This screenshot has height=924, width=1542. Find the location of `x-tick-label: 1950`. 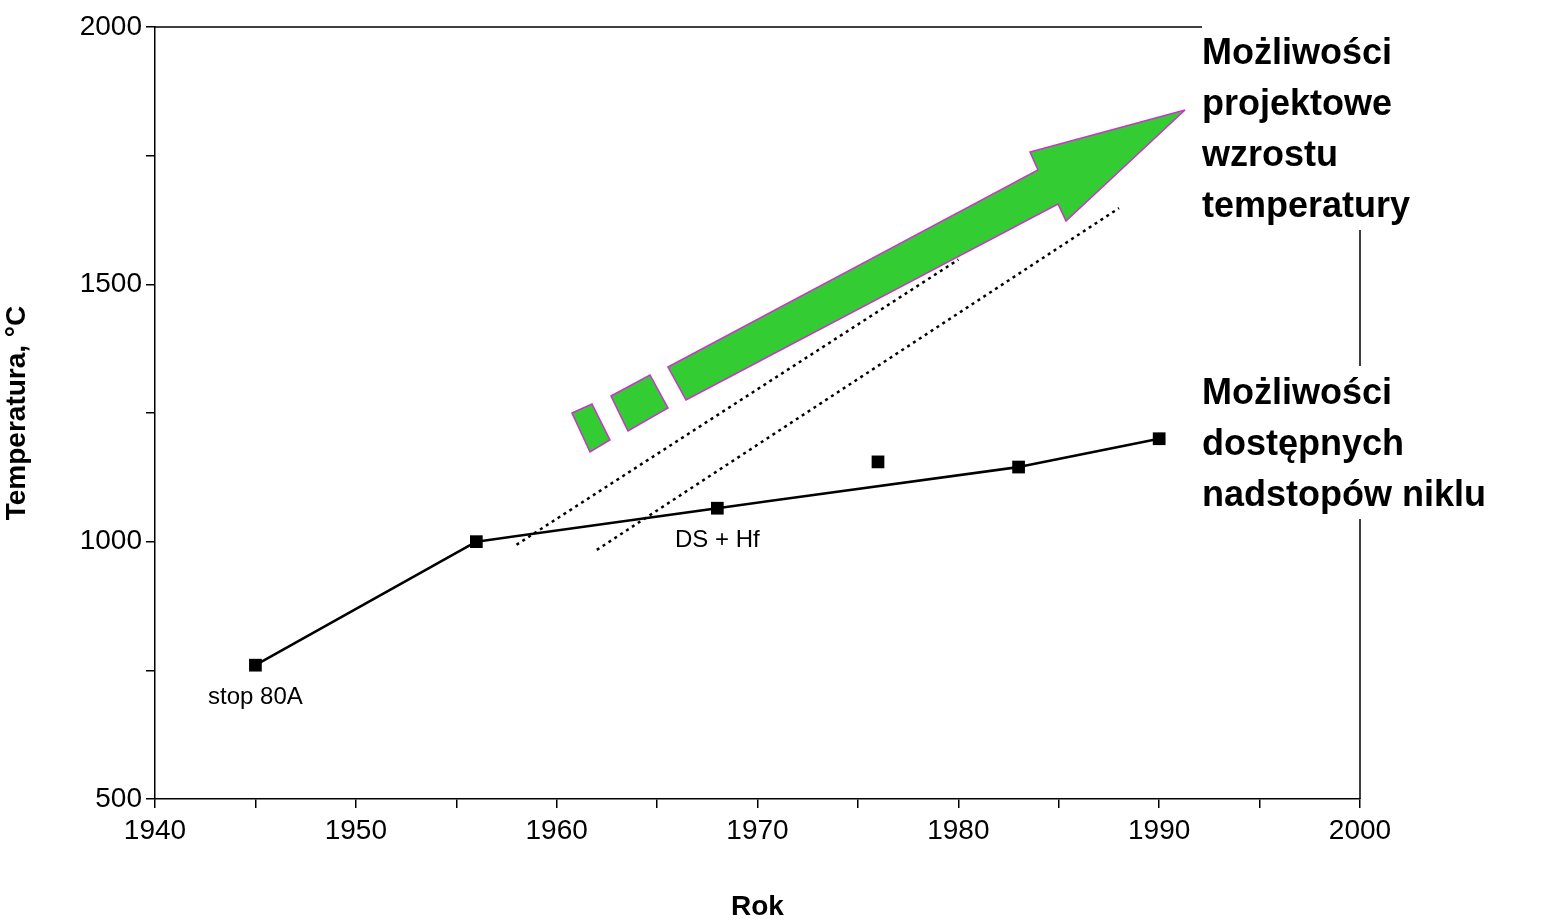

x-tick-label: 1950 is located at coordinates (355, 829).